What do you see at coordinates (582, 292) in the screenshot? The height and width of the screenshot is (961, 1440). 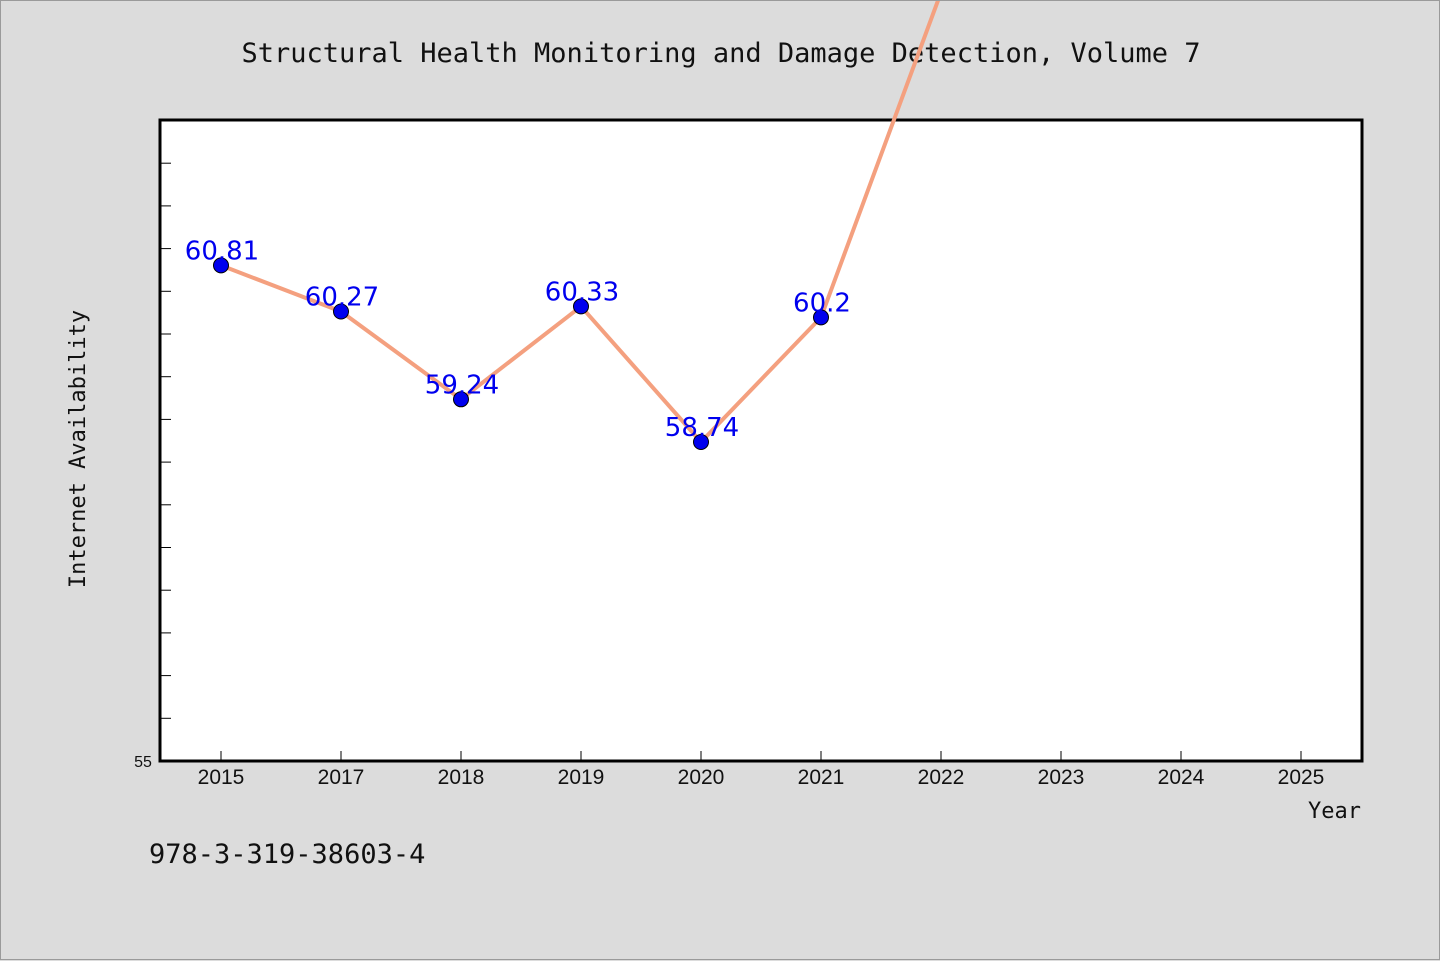 I see `data-label: 60.33` at bounding box center [582, 292].